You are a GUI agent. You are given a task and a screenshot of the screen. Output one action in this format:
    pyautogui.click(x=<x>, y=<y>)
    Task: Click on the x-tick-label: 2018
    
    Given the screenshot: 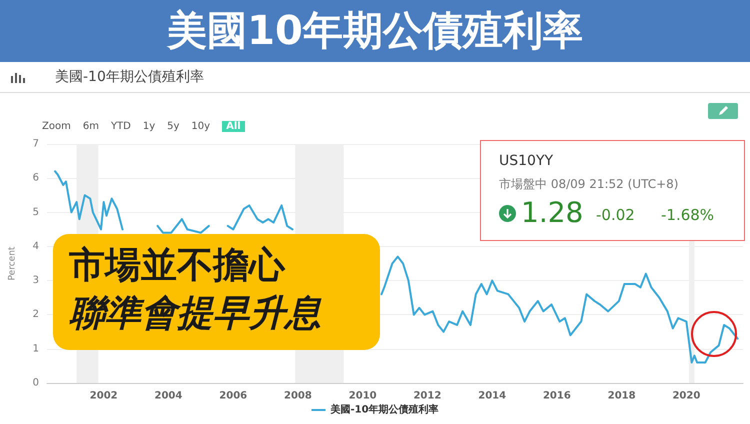 What is the action you would take?
    pyautogui.click(x=622, y=396)
    